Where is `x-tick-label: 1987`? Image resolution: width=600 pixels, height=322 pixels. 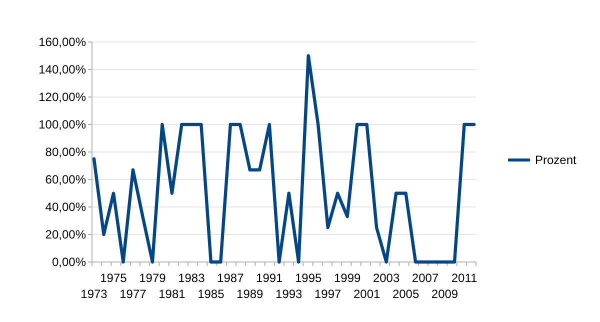
x-tick-label: 1987 is located at coordinates (230, 278).